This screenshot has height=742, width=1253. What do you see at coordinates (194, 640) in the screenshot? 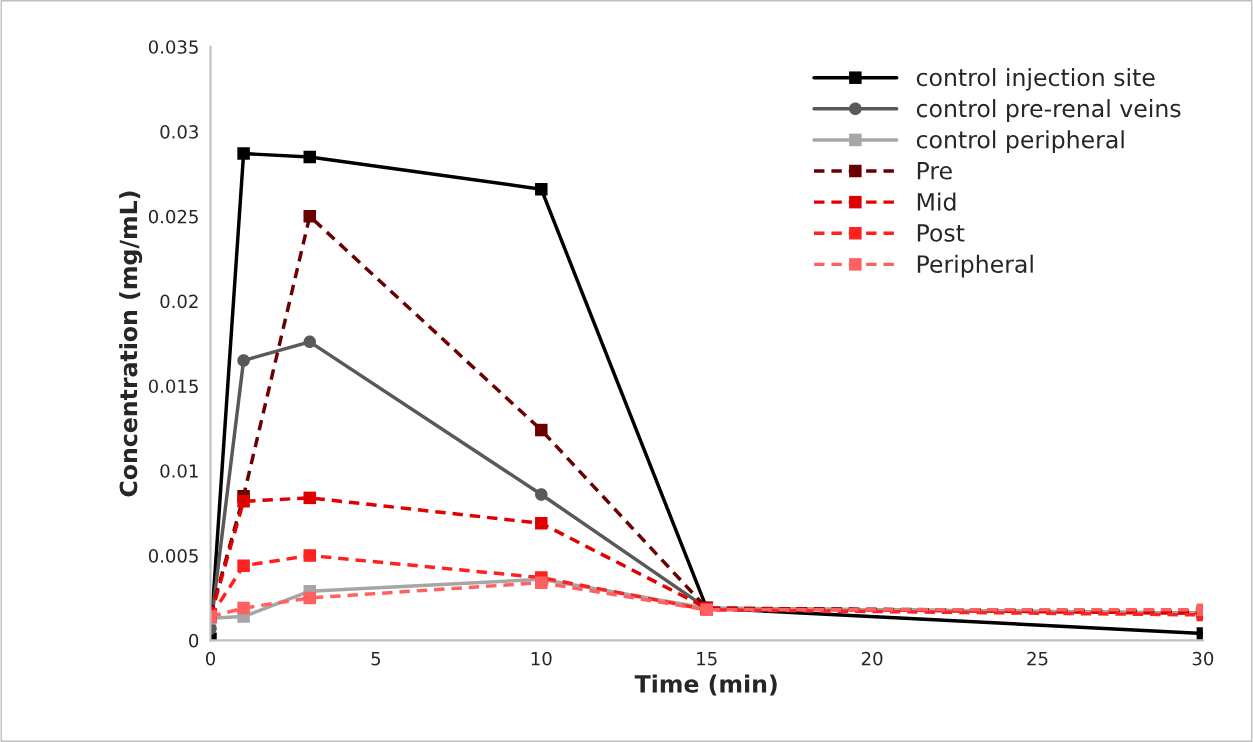
I see `y-tick-label: 0` at bounding box center [194, 640].